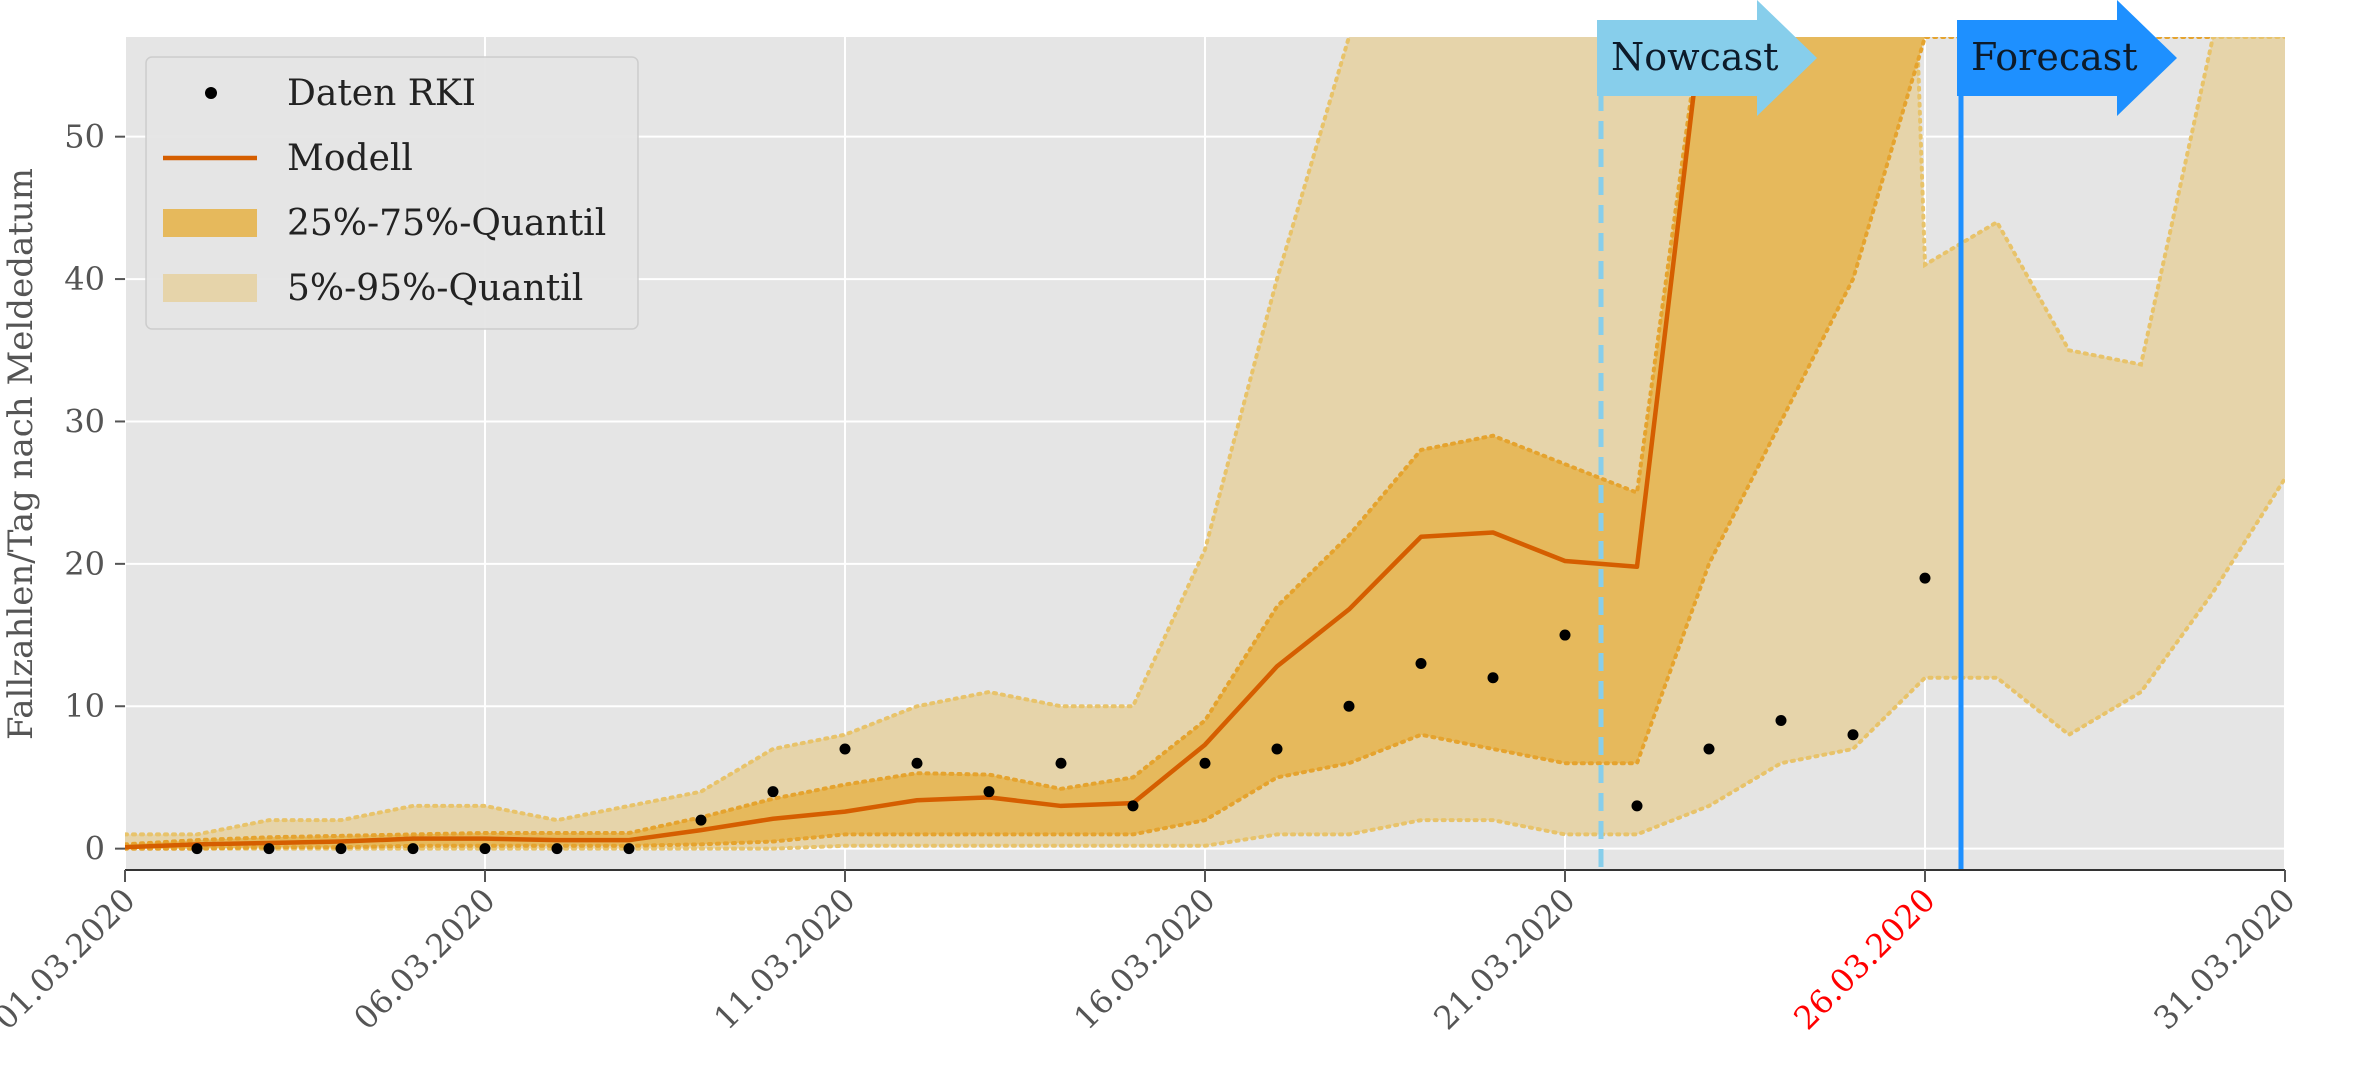 This screenshot has height=1065, width=2357. Describe the element at coordinates (84, 137) in the screenshot. I see `y-tick-label: 50` at that location.